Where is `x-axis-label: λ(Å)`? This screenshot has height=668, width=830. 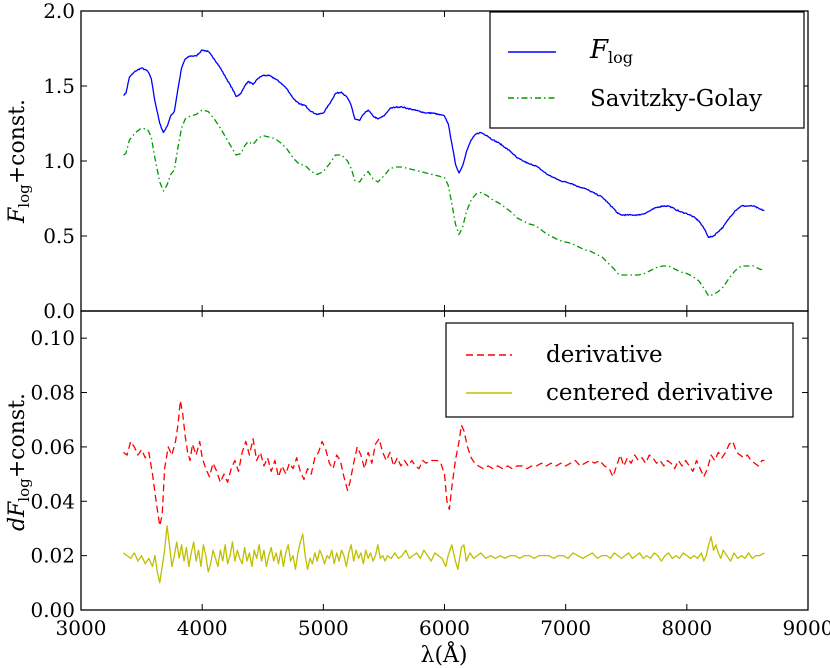
x-axis-label: λ(Å) is located at coordinates (444, 654).